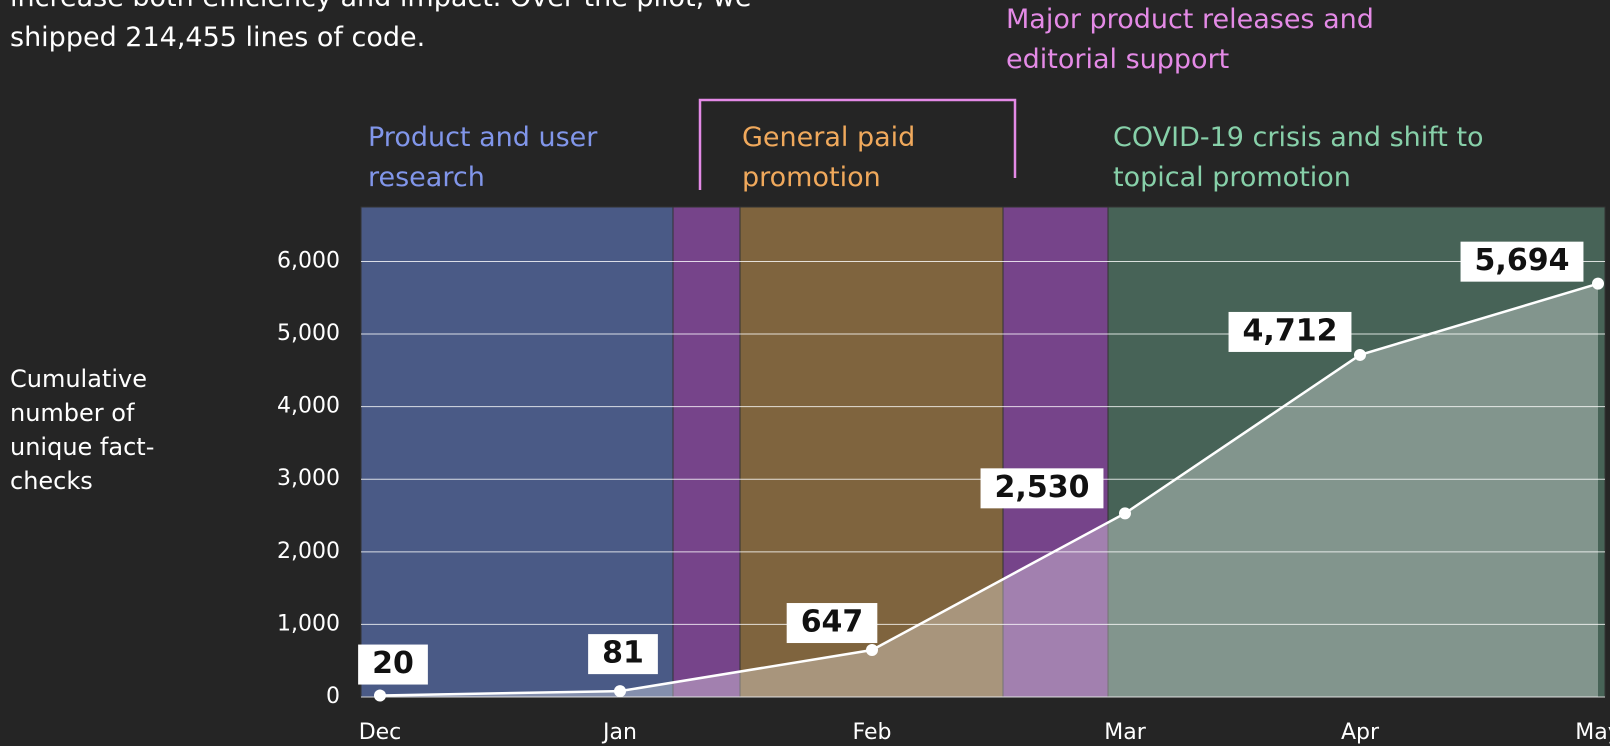 This screenshot has height=746, width=1610. Describe the element at coordinates (380, 732) in the screenshot. I see `x-tick-label: Dec` at that location.